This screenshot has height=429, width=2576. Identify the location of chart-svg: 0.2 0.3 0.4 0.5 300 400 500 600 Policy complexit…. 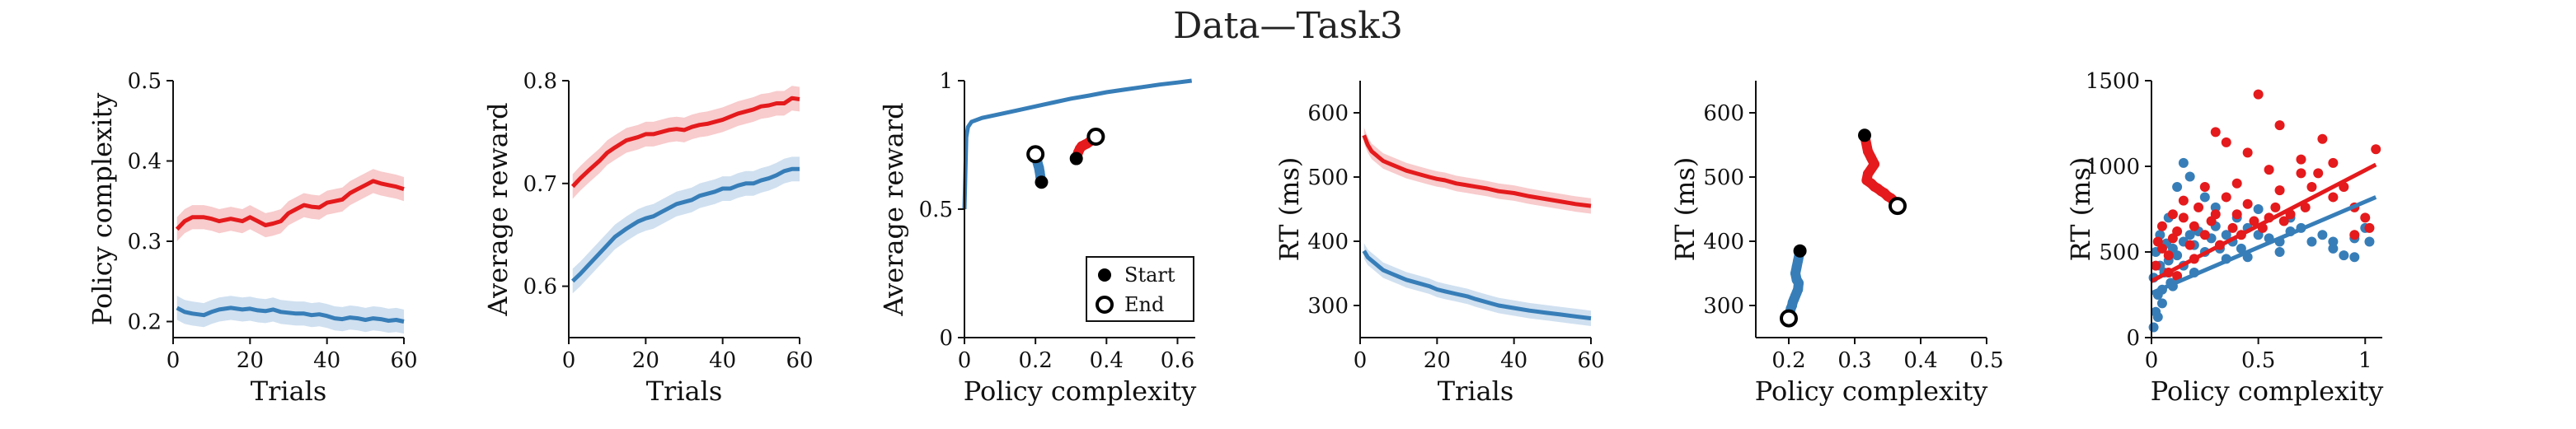
(1837, 244).